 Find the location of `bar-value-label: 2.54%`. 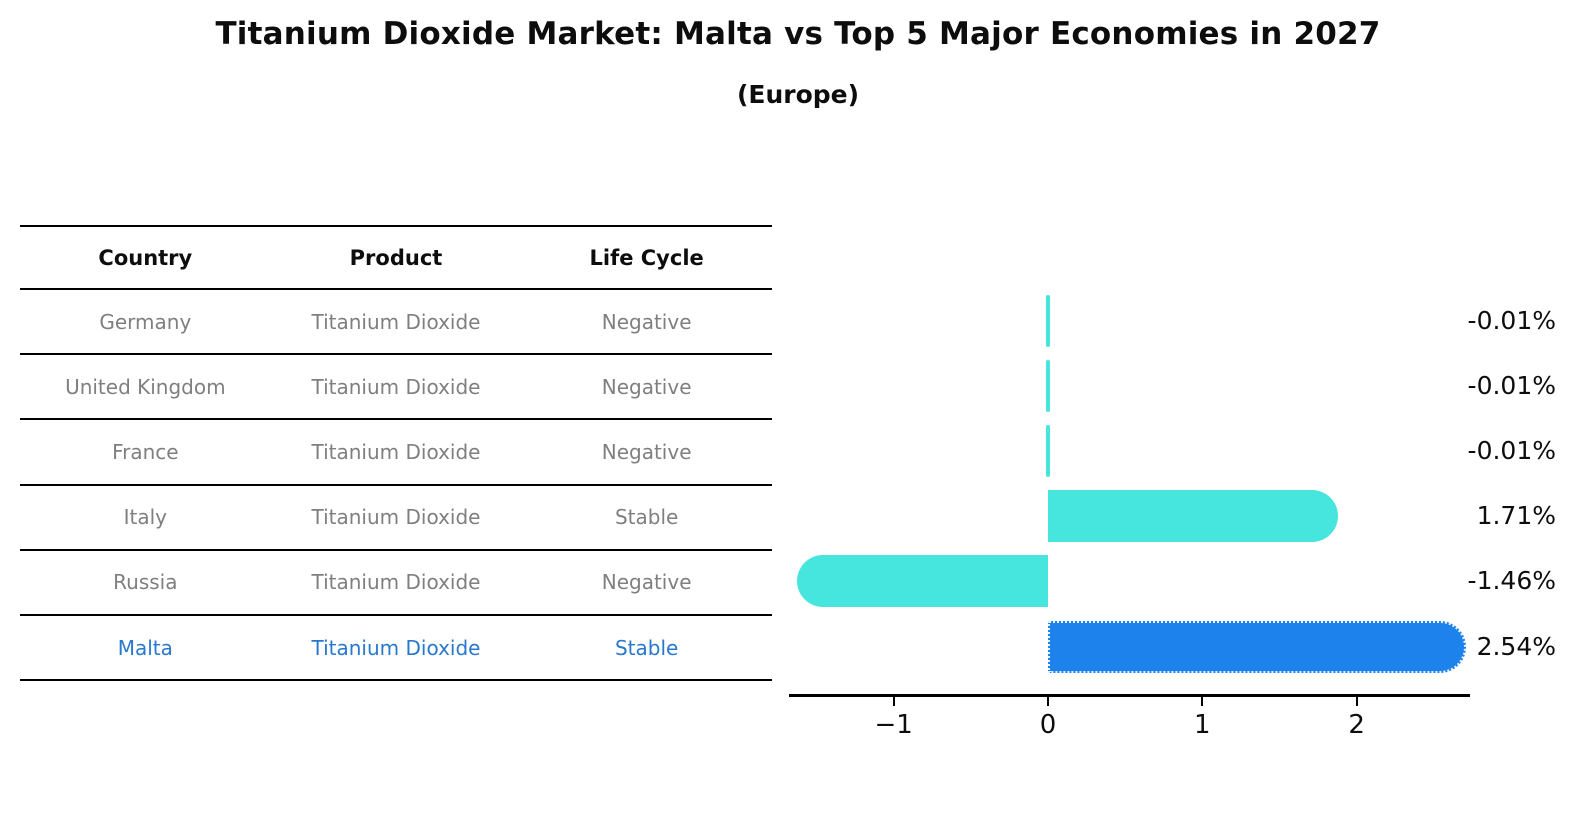

bar-value-label: 2.54% is located at coordinates (1516, 646).